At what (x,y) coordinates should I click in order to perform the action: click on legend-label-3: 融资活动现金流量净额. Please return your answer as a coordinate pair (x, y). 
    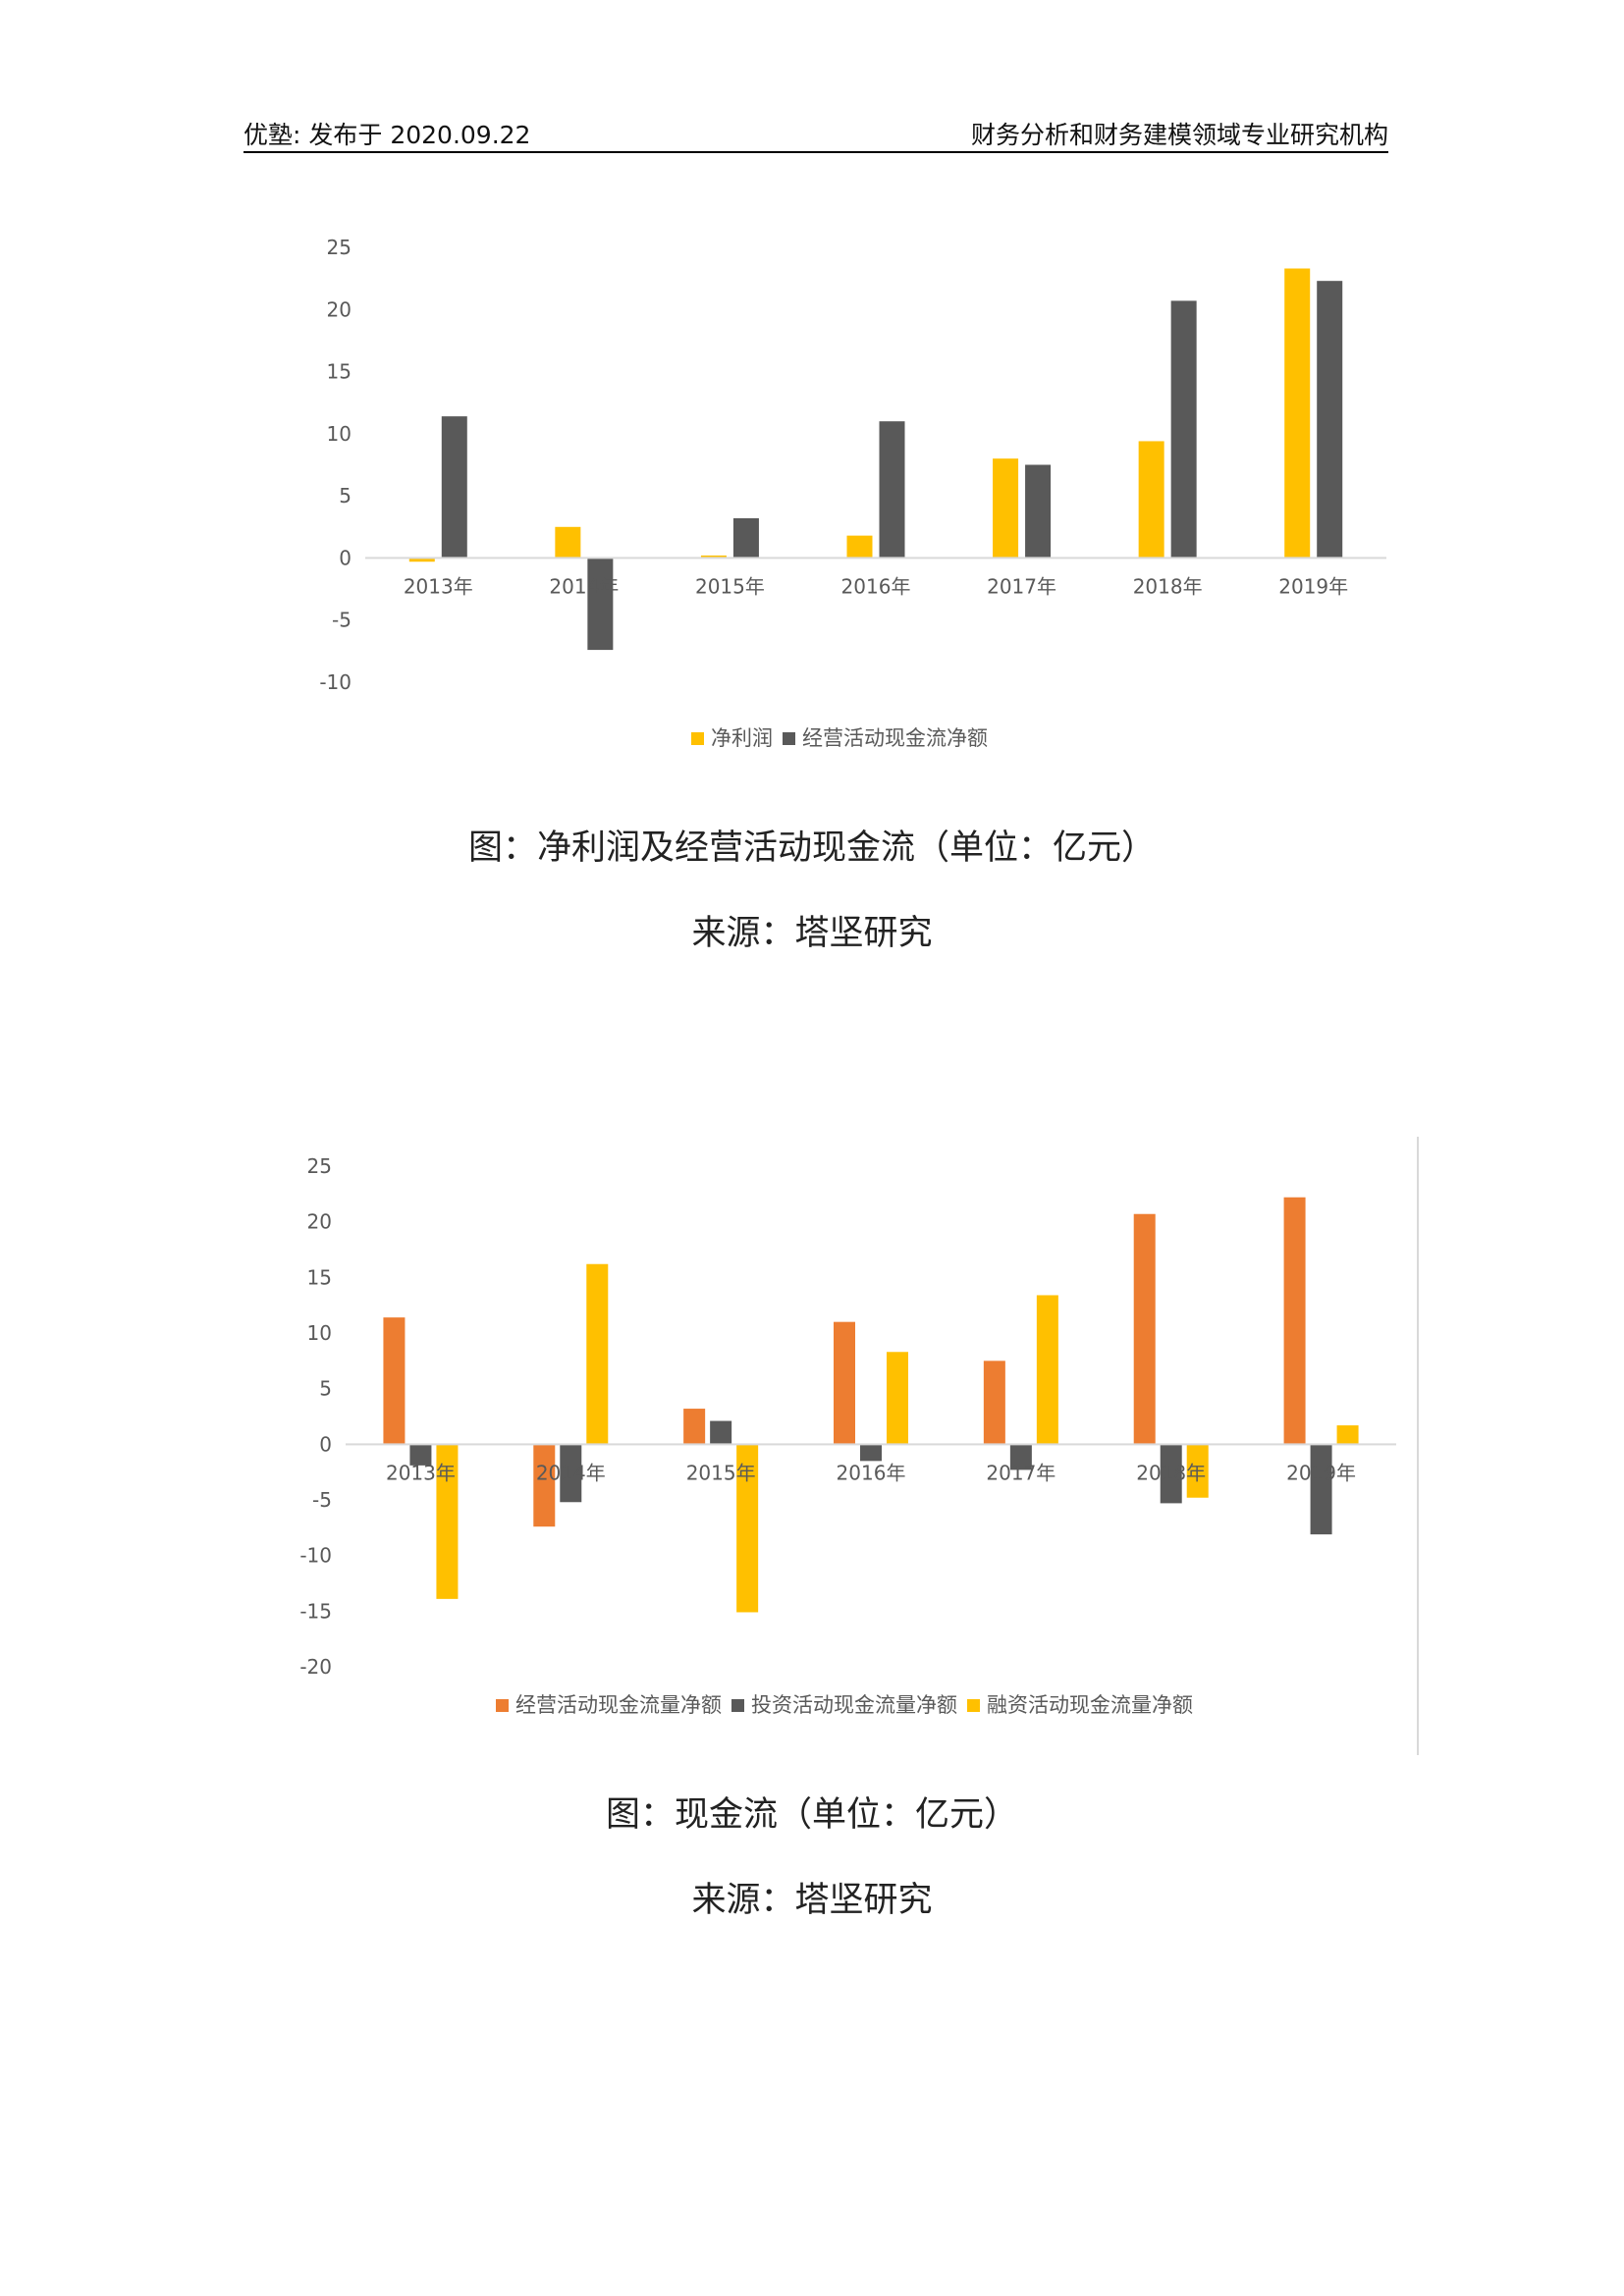
    Looking at the image, I should click on (1090, 1705).